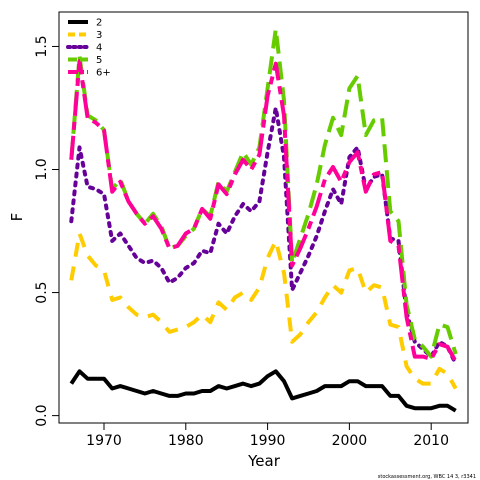 This screenshot has width=480, height=480. I want to click on x-tick-label: 2010, so click(431, 441).